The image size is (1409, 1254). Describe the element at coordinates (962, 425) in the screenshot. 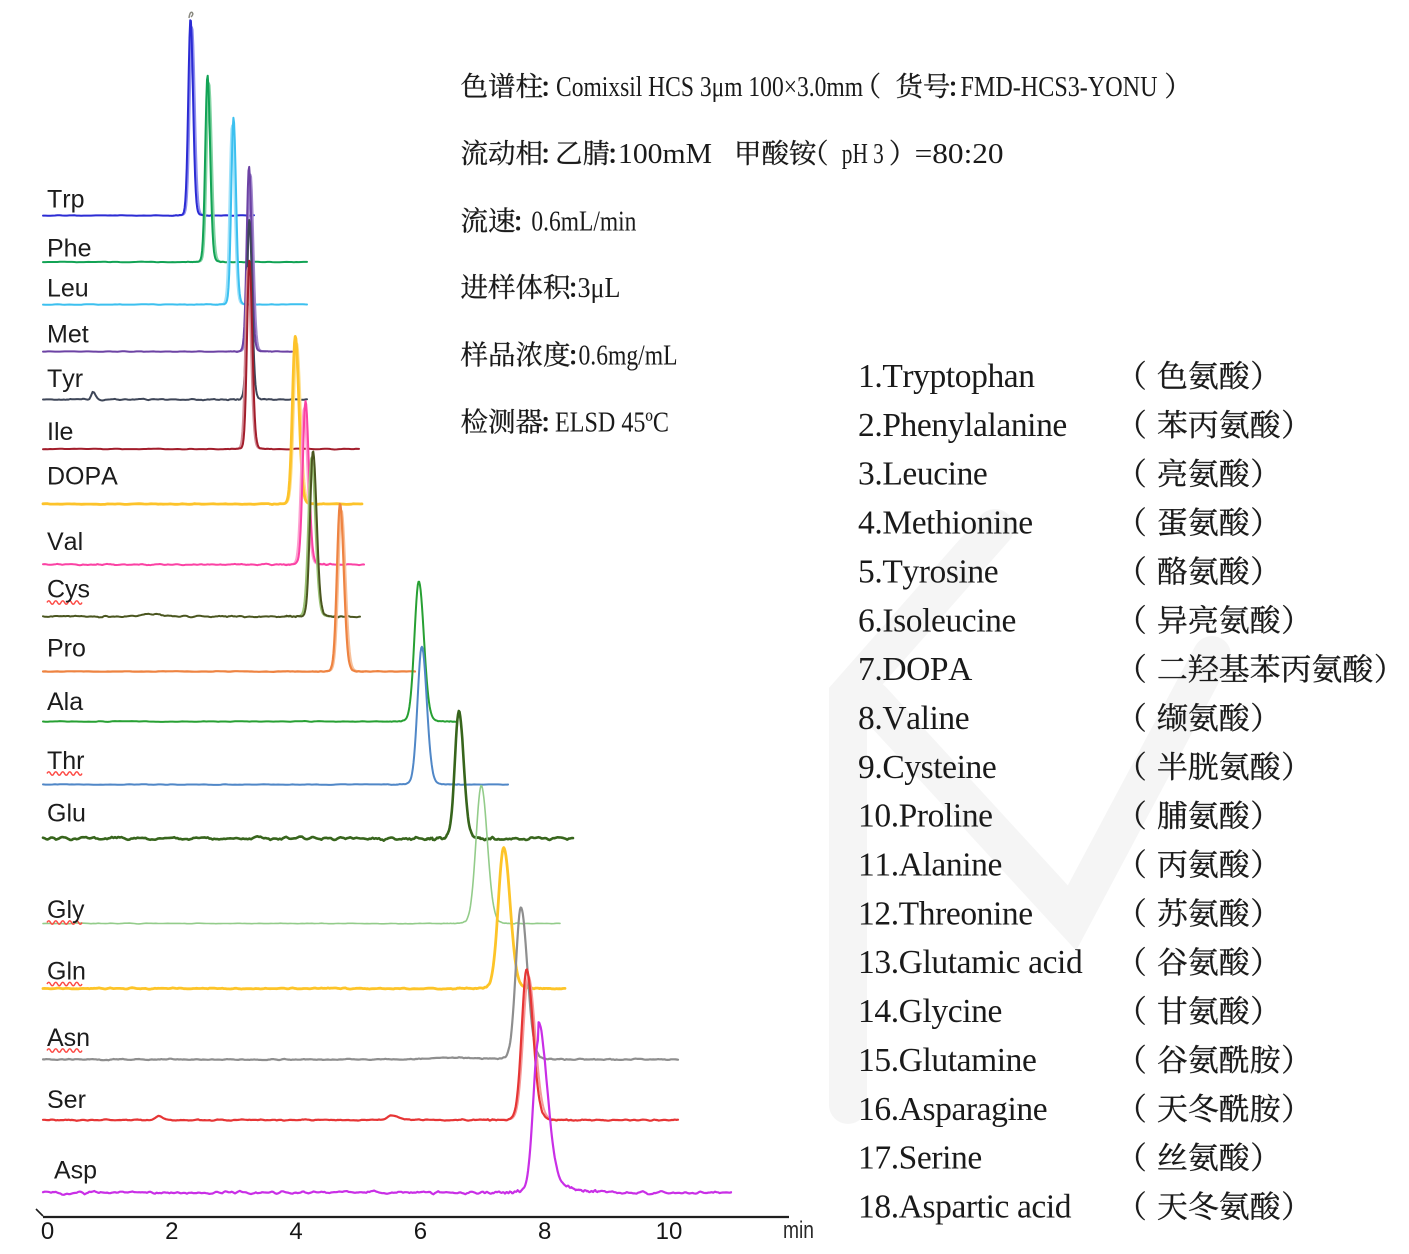

I see `svg-text: 2.Phenylalanine` at that location.